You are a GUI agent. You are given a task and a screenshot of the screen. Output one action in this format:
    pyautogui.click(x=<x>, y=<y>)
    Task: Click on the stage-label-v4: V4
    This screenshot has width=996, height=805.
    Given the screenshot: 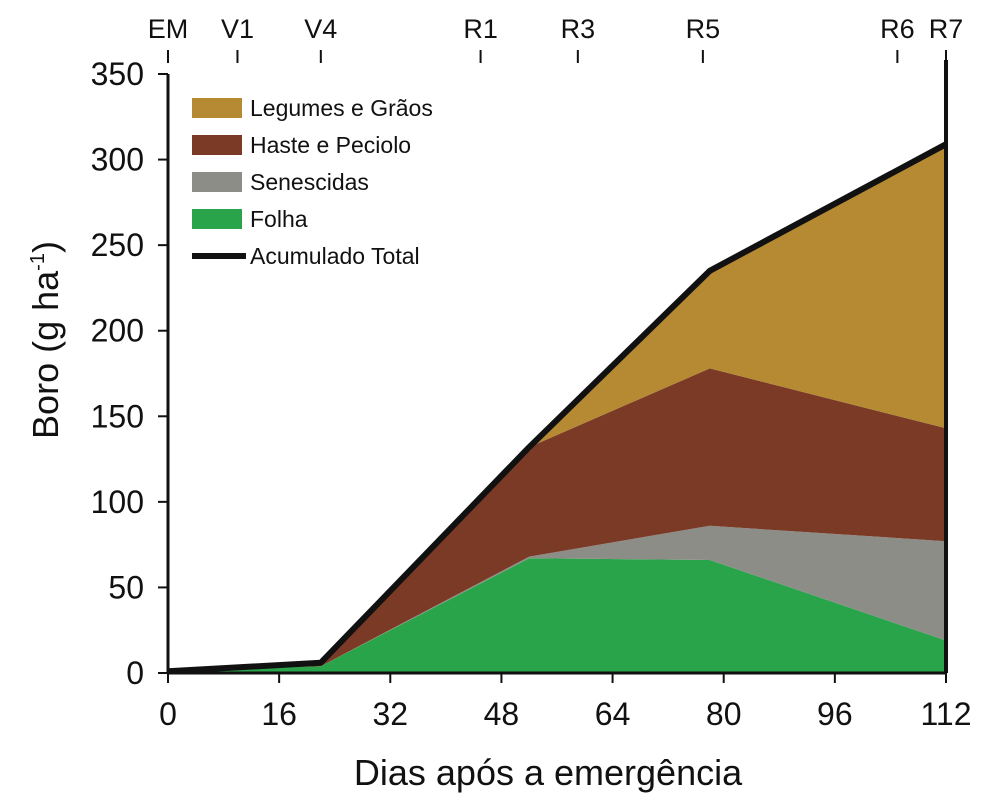 What is the action you would take?
    pyautogui.click(x=320, y=29)
    